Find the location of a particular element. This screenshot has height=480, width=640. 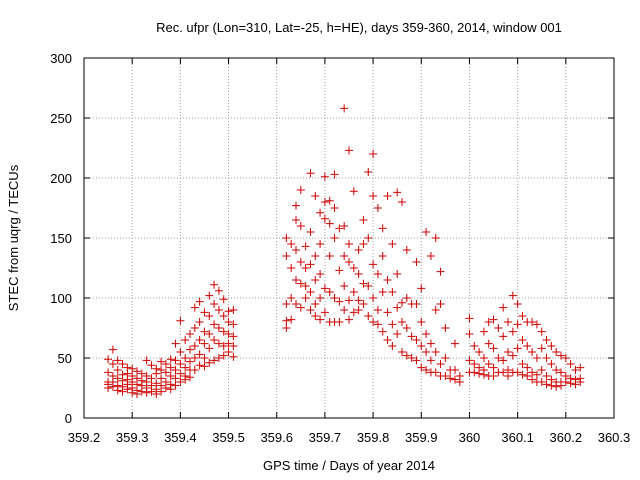

y-tick-label: 250 is located at coordinates (61, 118).